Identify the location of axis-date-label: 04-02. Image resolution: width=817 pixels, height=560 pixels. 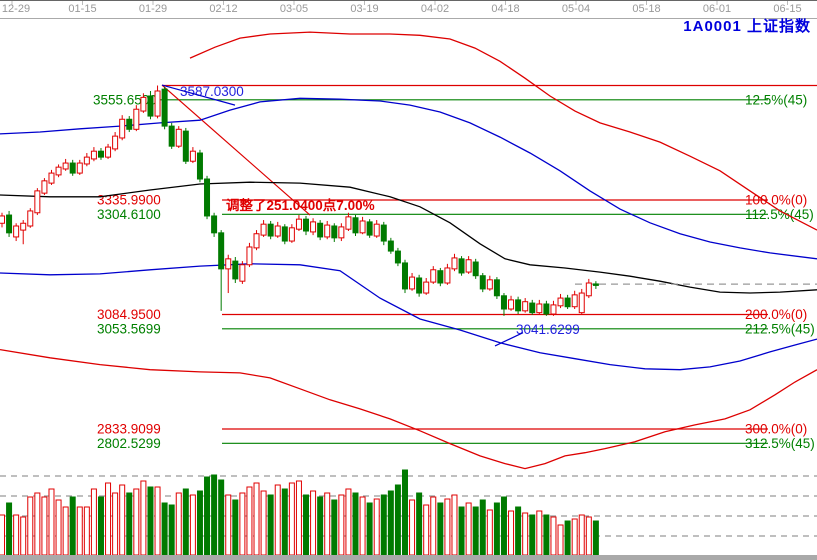
(435, 9).